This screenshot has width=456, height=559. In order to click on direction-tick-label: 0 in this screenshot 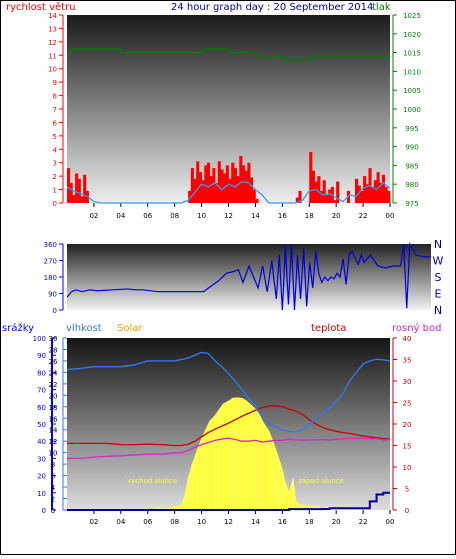, I will do `click(55, 311)`.